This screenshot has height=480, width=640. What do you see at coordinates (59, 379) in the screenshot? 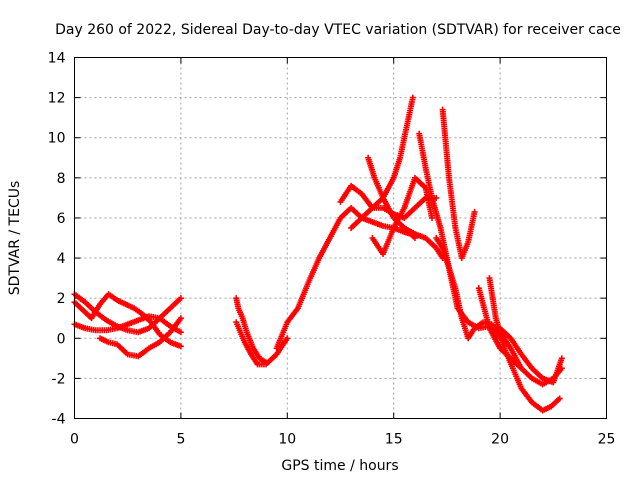
I see `y-tick-label: -2` at bounding box center [59, 379].